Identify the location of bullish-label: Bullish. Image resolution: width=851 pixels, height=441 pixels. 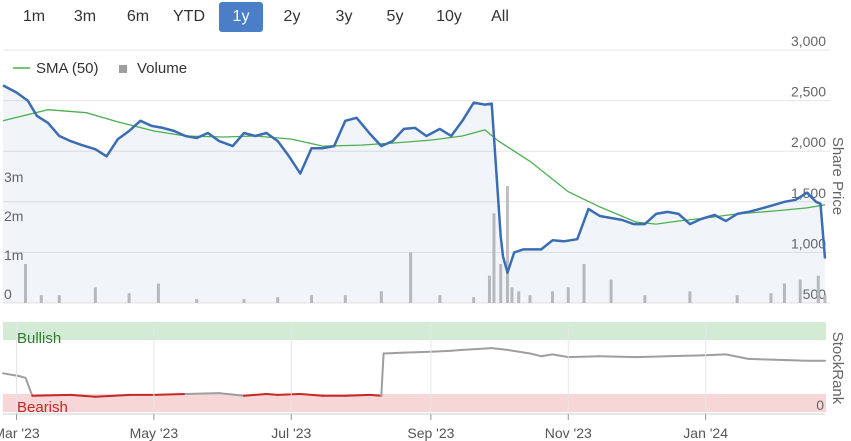
(39, 338).